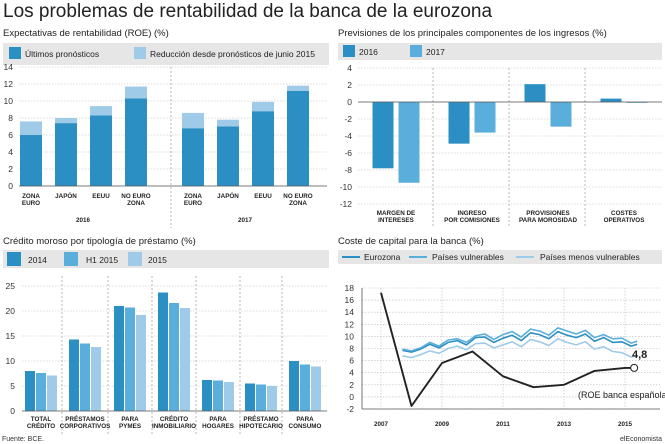 The width and height of the screenshot is (665, 444). Describe the element at coordinates (590, 257) in the screenshot. I see `coc-legend-label: Países menos vulnerables` at that location.